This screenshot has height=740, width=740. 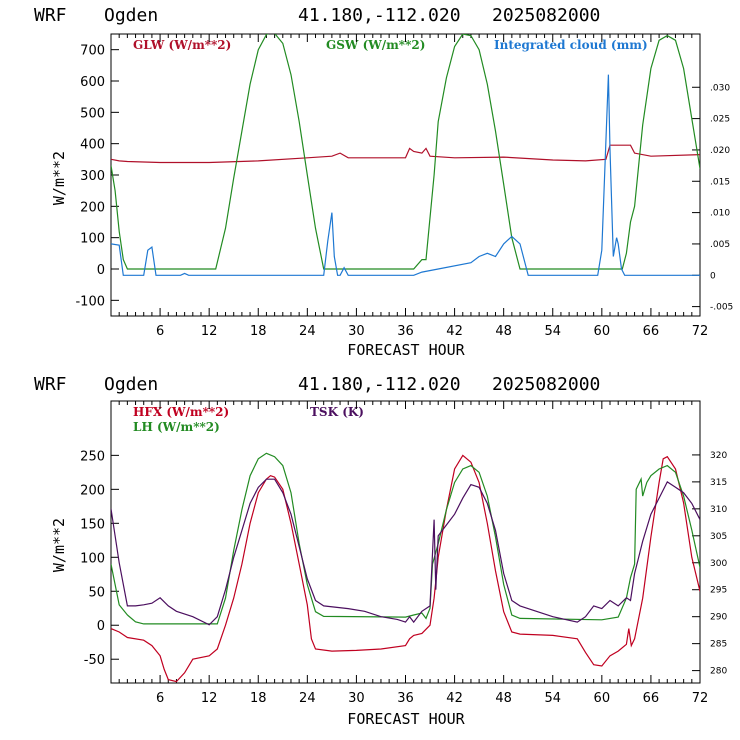 I want to click on y-tick-label: 300, so click(x=92, y=176).